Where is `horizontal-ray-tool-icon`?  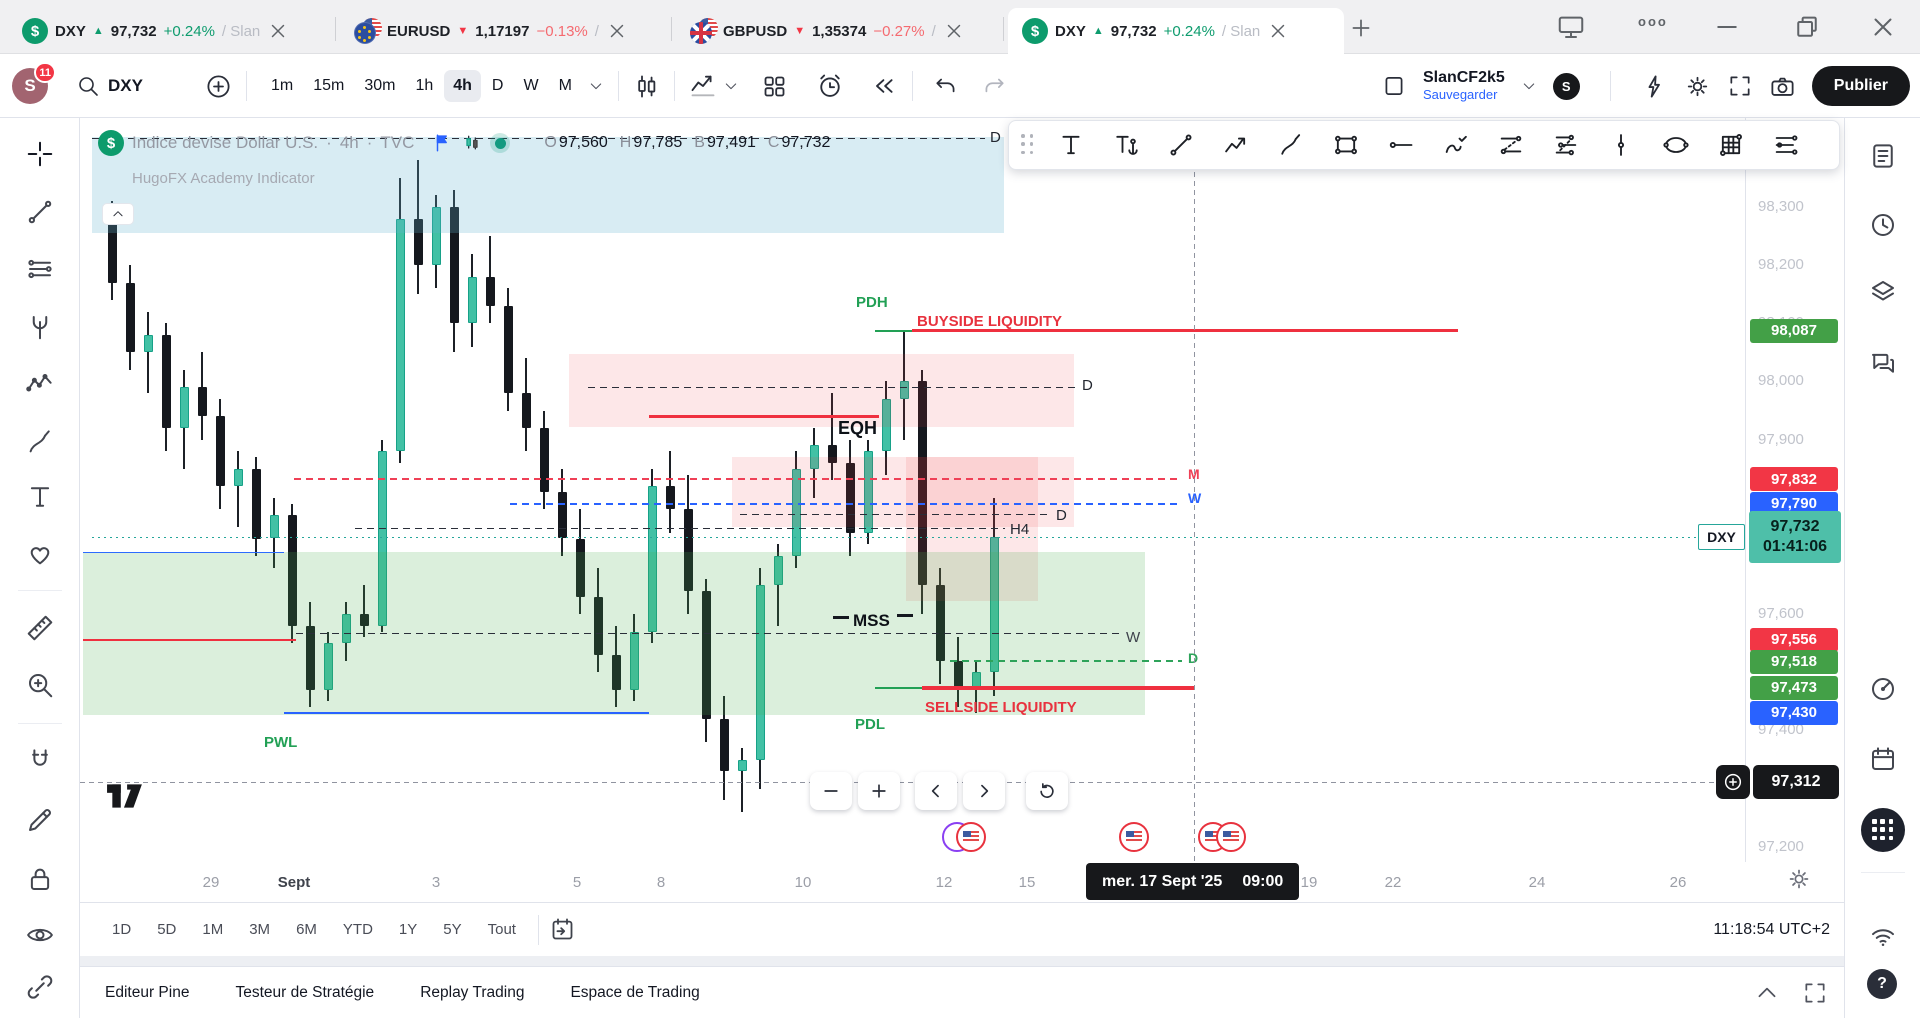
horizontal-ray-tool-icon is located at coordinates (1401, 145).